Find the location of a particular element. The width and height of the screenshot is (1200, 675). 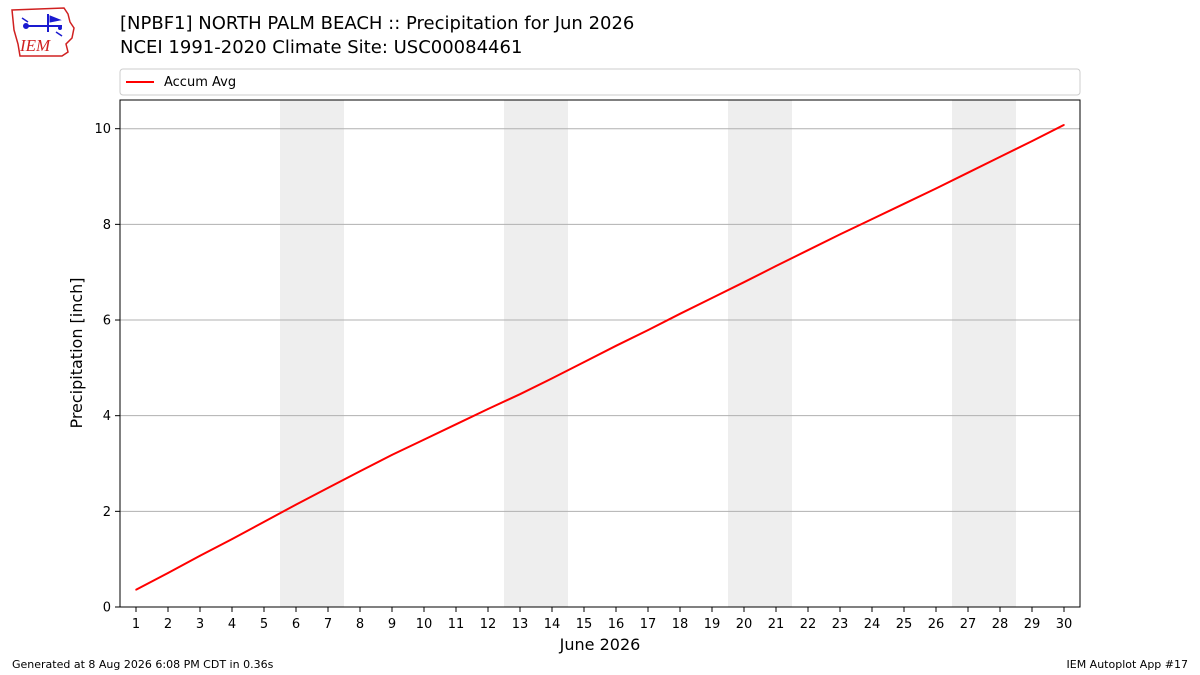

iem-logo: IEM is located at coordinates (43, 32).